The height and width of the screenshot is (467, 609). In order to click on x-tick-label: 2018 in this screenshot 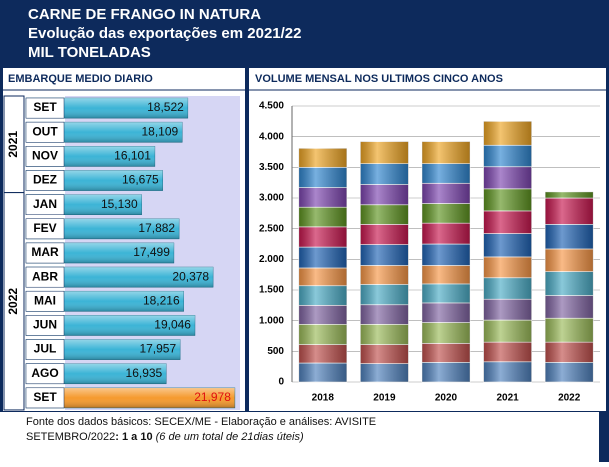, I will do `click(323, 398)`.